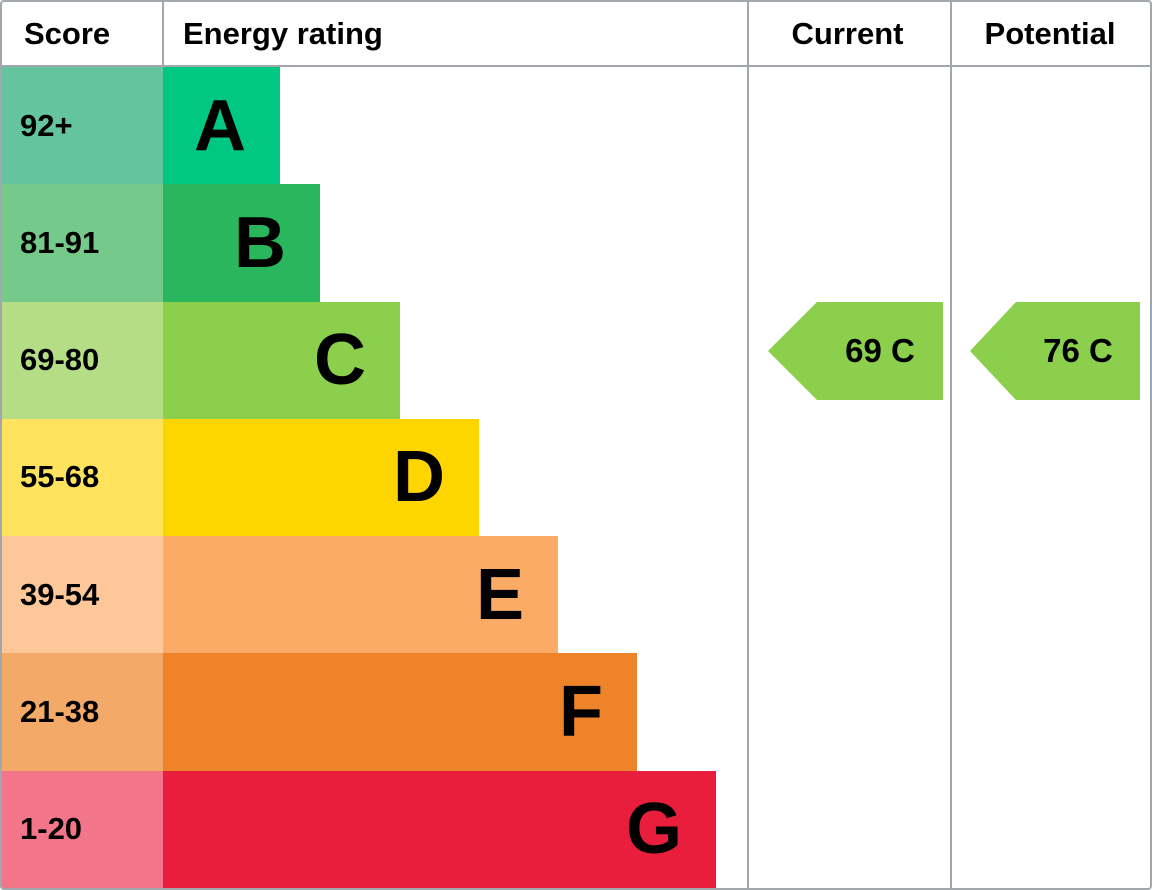 This screenshot has width=1152, height=890. I want to click on band-bar-g: G, so click(439, 829).